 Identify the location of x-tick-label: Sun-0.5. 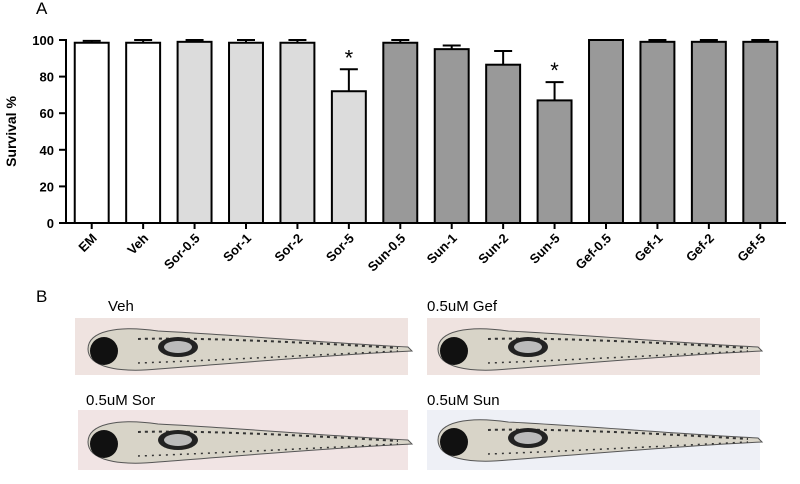
(387, 253).